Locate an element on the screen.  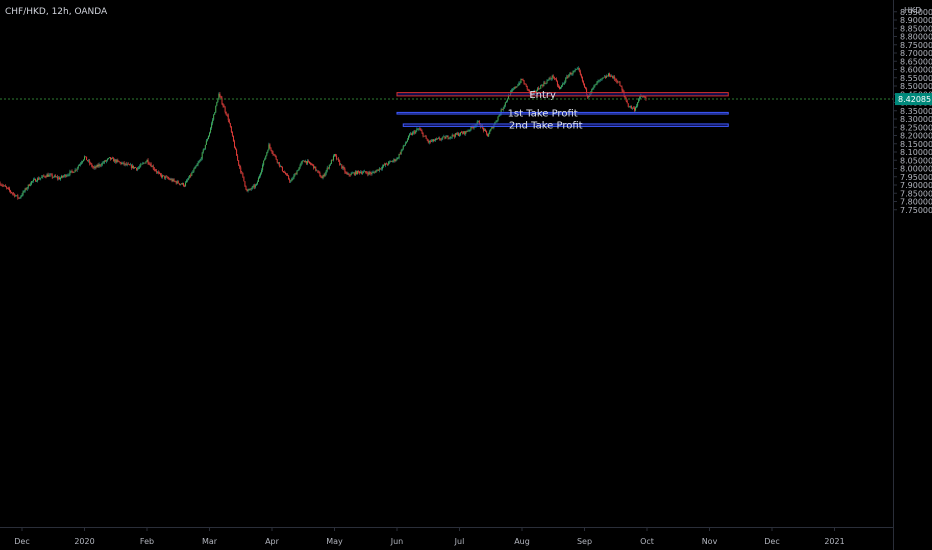
time-tick-label: Oct is located at coordinates (647, 541).